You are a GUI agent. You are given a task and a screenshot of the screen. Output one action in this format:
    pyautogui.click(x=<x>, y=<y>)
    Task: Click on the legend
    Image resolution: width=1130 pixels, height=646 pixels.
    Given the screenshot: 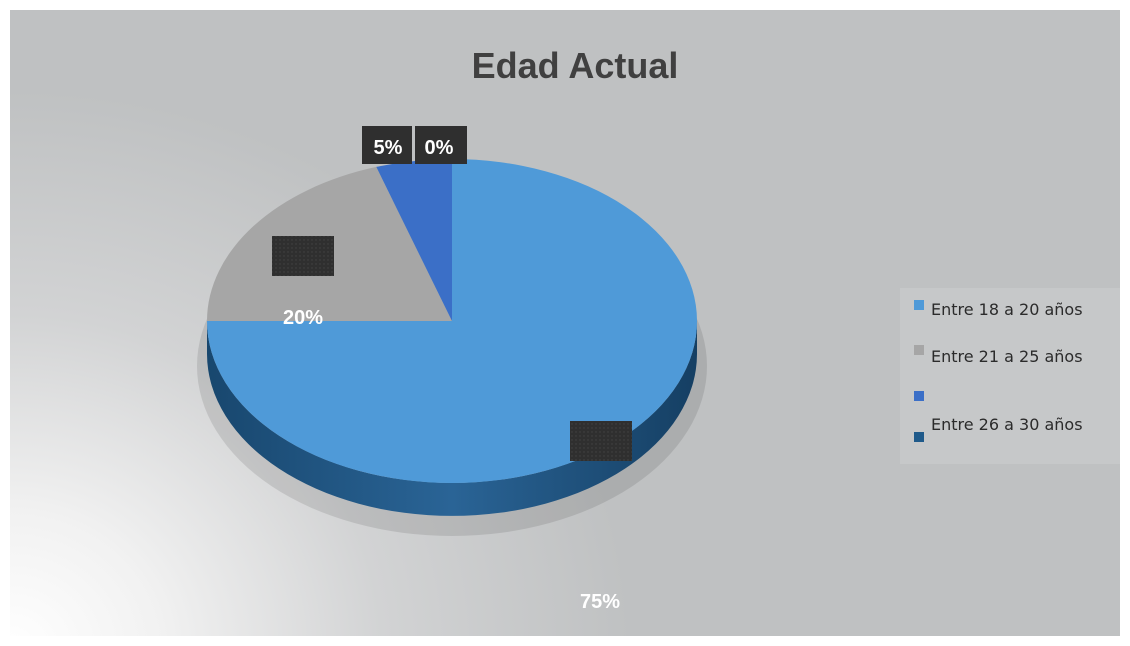 What is the action you would take?
    pyautogui.click(x=1010, y=376)
    